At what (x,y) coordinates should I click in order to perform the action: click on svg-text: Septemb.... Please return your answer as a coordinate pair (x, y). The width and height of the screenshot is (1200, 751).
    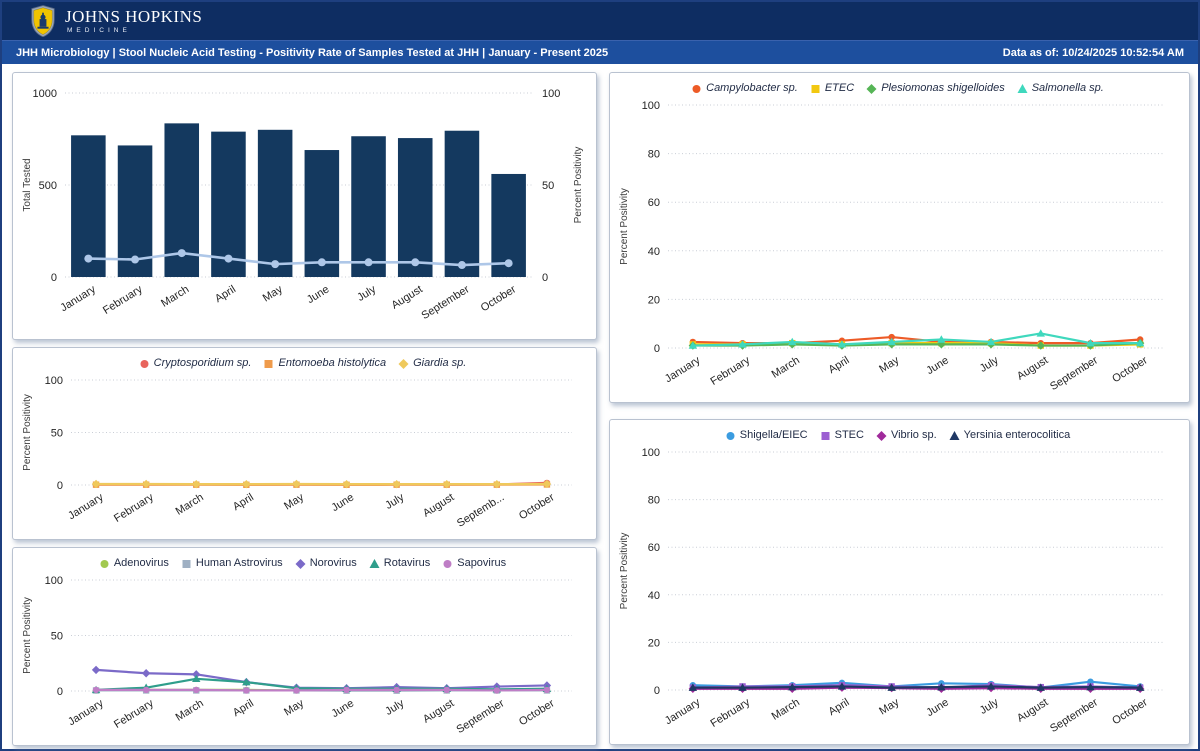
    Looking at the image, I should click on (480, 510).